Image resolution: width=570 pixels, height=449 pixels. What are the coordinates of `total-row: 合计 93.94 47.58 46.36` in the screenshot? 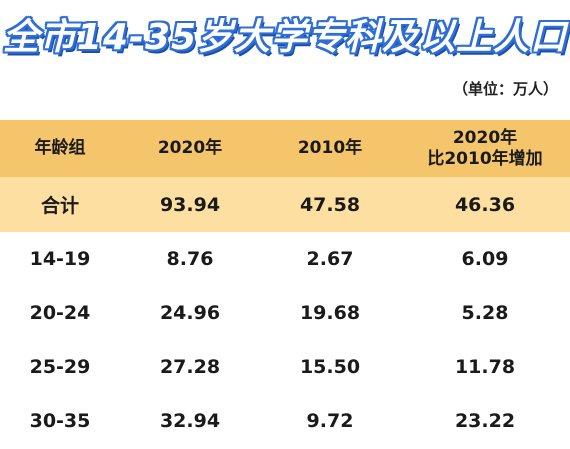 It's located at (285, 204).